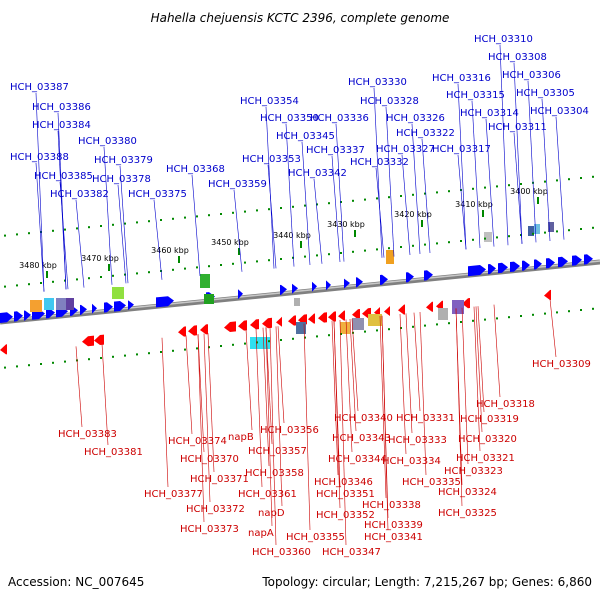  Describe the element at coordinates (425, 418) in the screenshot. I see `reverse-gene-label: HCH_03331` at that location.